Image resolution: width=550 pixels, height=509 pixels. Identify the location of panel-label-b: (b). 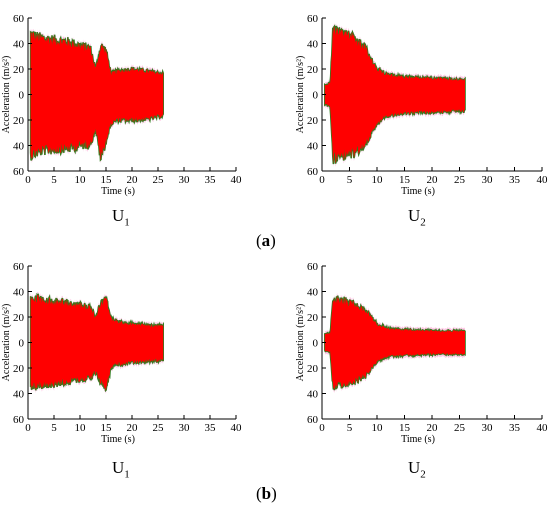
(266, 493).